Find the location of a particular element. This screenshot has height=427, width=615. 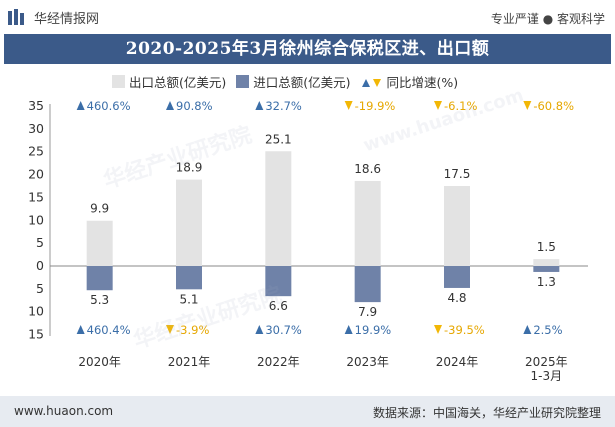

x-tick-label: 2020年 is located at coordinates (99, 362).